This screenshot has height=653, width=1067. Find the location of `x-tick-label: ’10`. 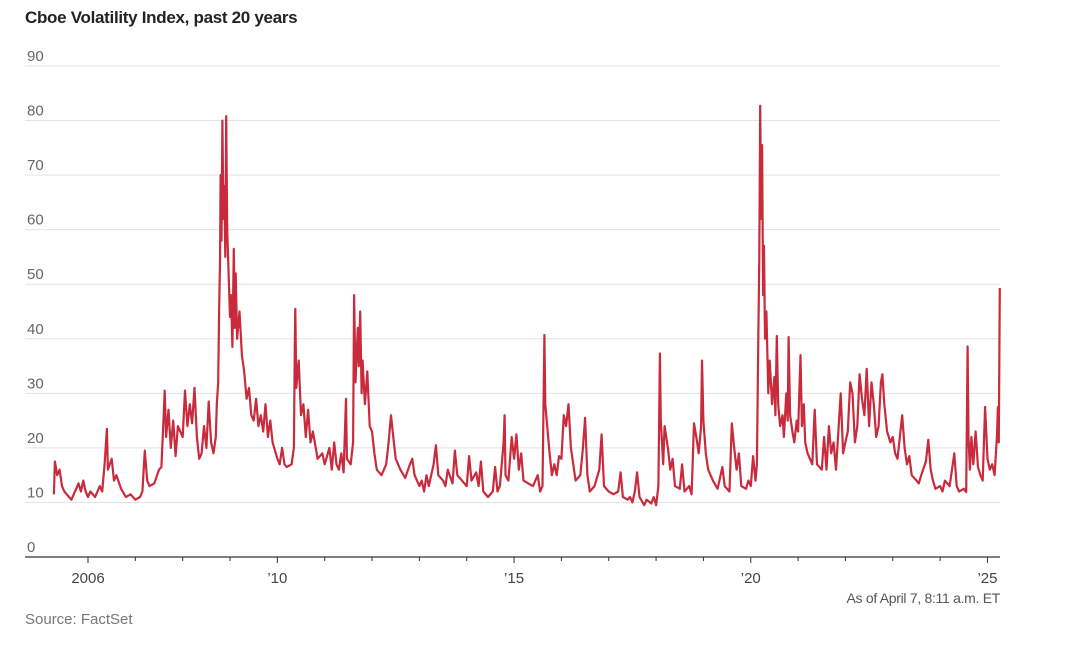

x-tick-label: ’10 is located at coordinates (277, 578).